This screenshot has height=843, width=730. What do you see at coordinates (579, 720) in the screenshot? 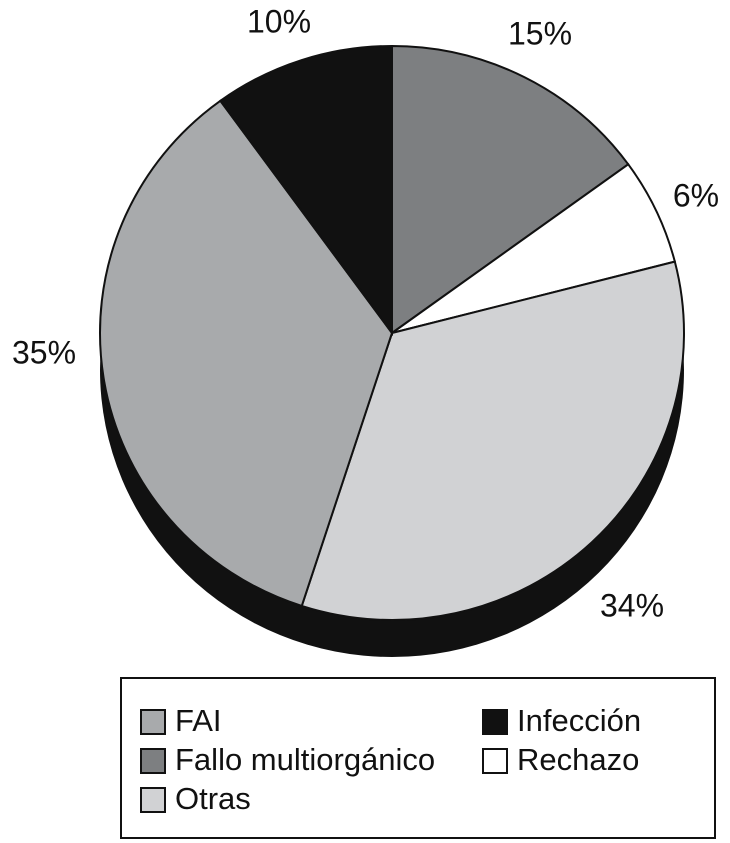
I see `legend-label: Infección` at bounding box center [579, 720].